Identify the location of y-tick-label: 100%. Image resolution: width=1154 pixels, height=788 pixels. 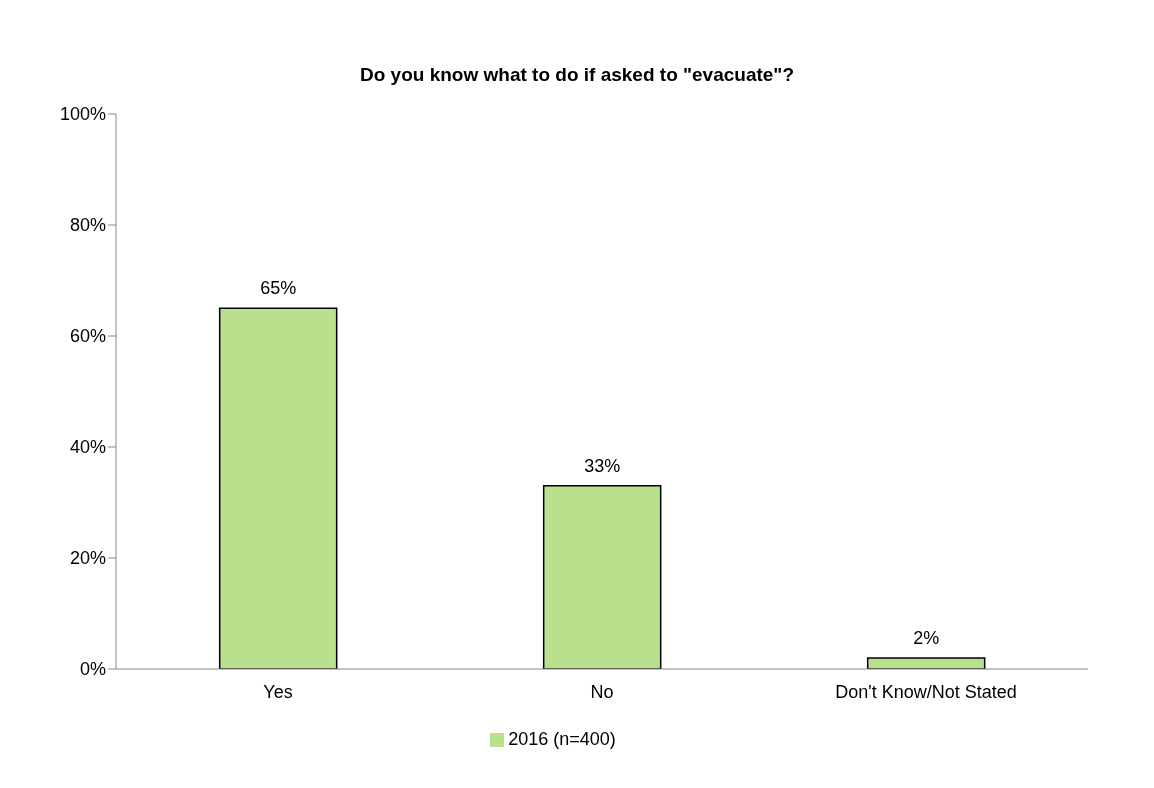
(82, 114).